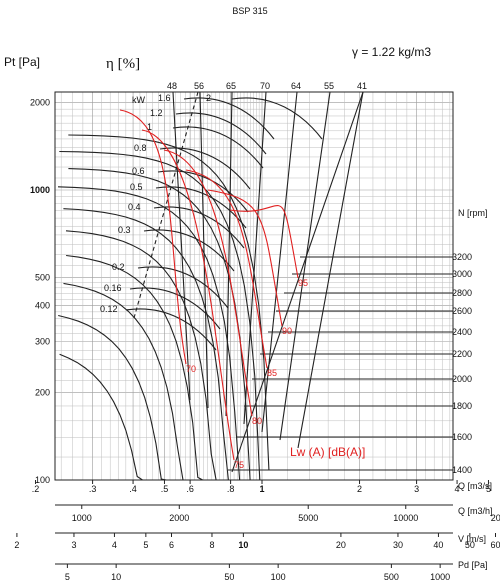 Image resolution: width=500 pixels, height=586 pixels. What do you see at coordinates (156, 113) in the screenshot?
I see `kw-value: 1.2` at bounding box center [156, 113].